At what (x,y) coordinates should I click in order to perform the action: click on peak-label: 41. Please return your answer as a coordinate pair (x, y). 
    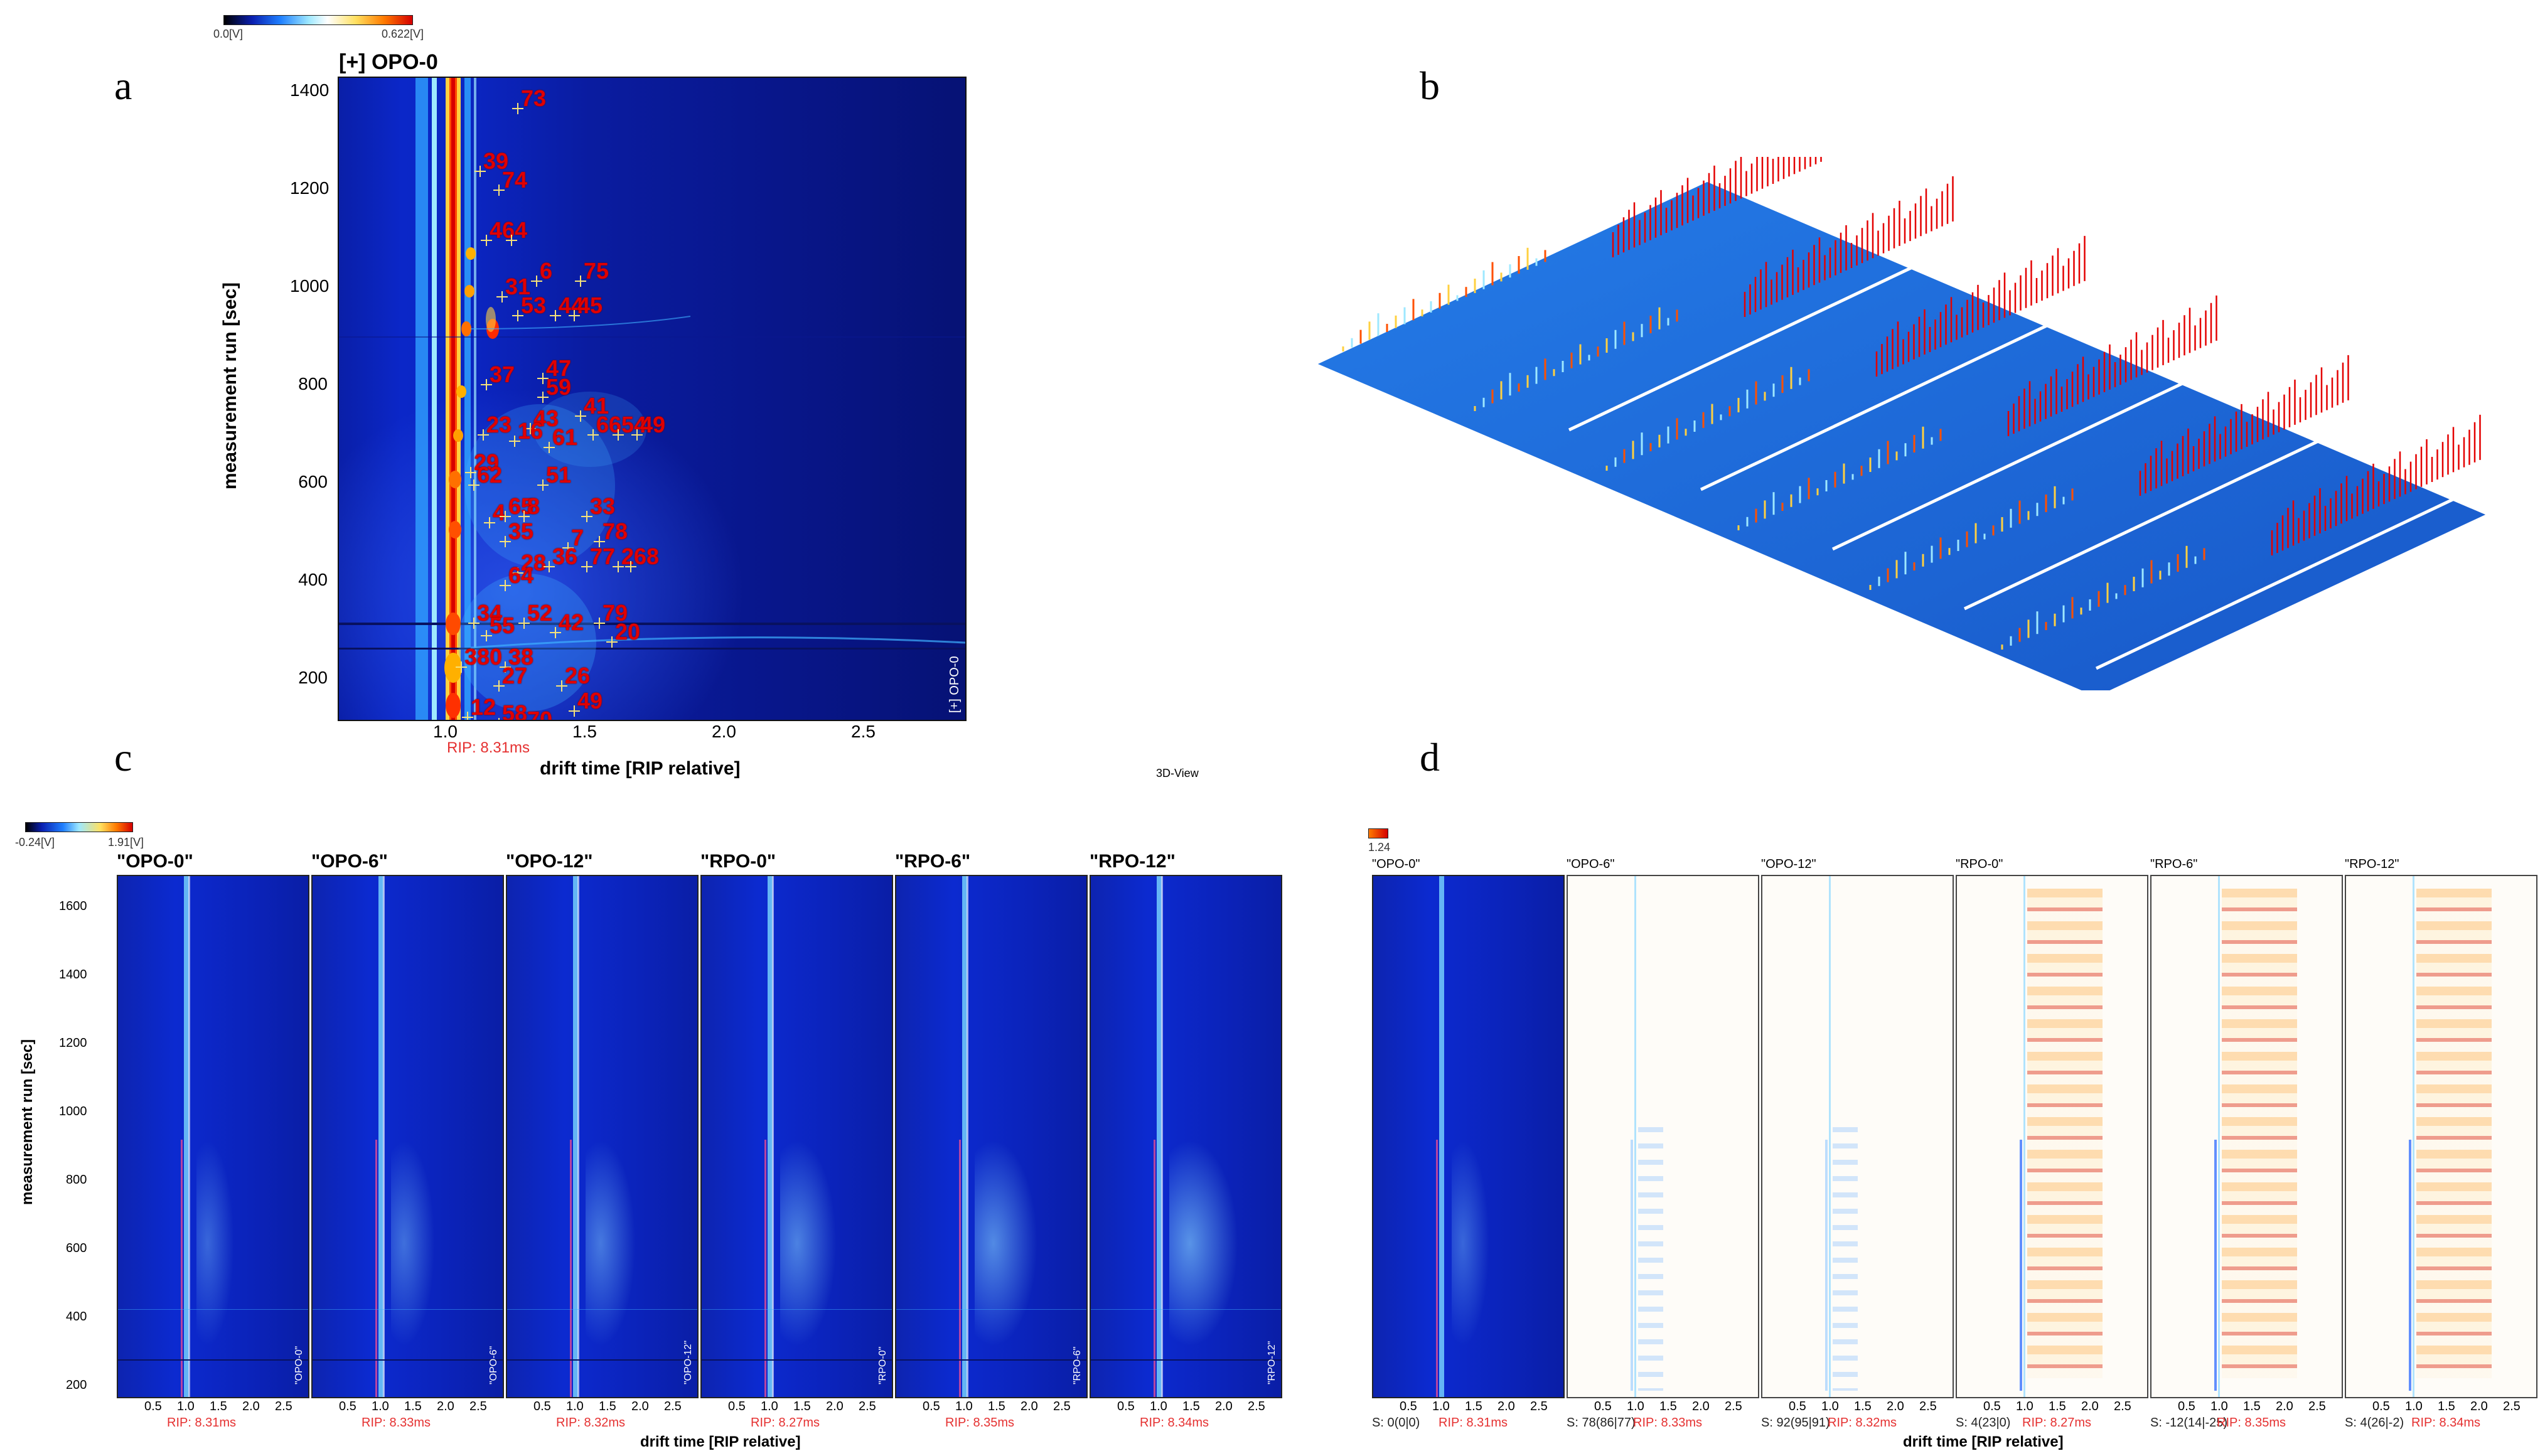
    Looking at the image, I should click on (597, 406).